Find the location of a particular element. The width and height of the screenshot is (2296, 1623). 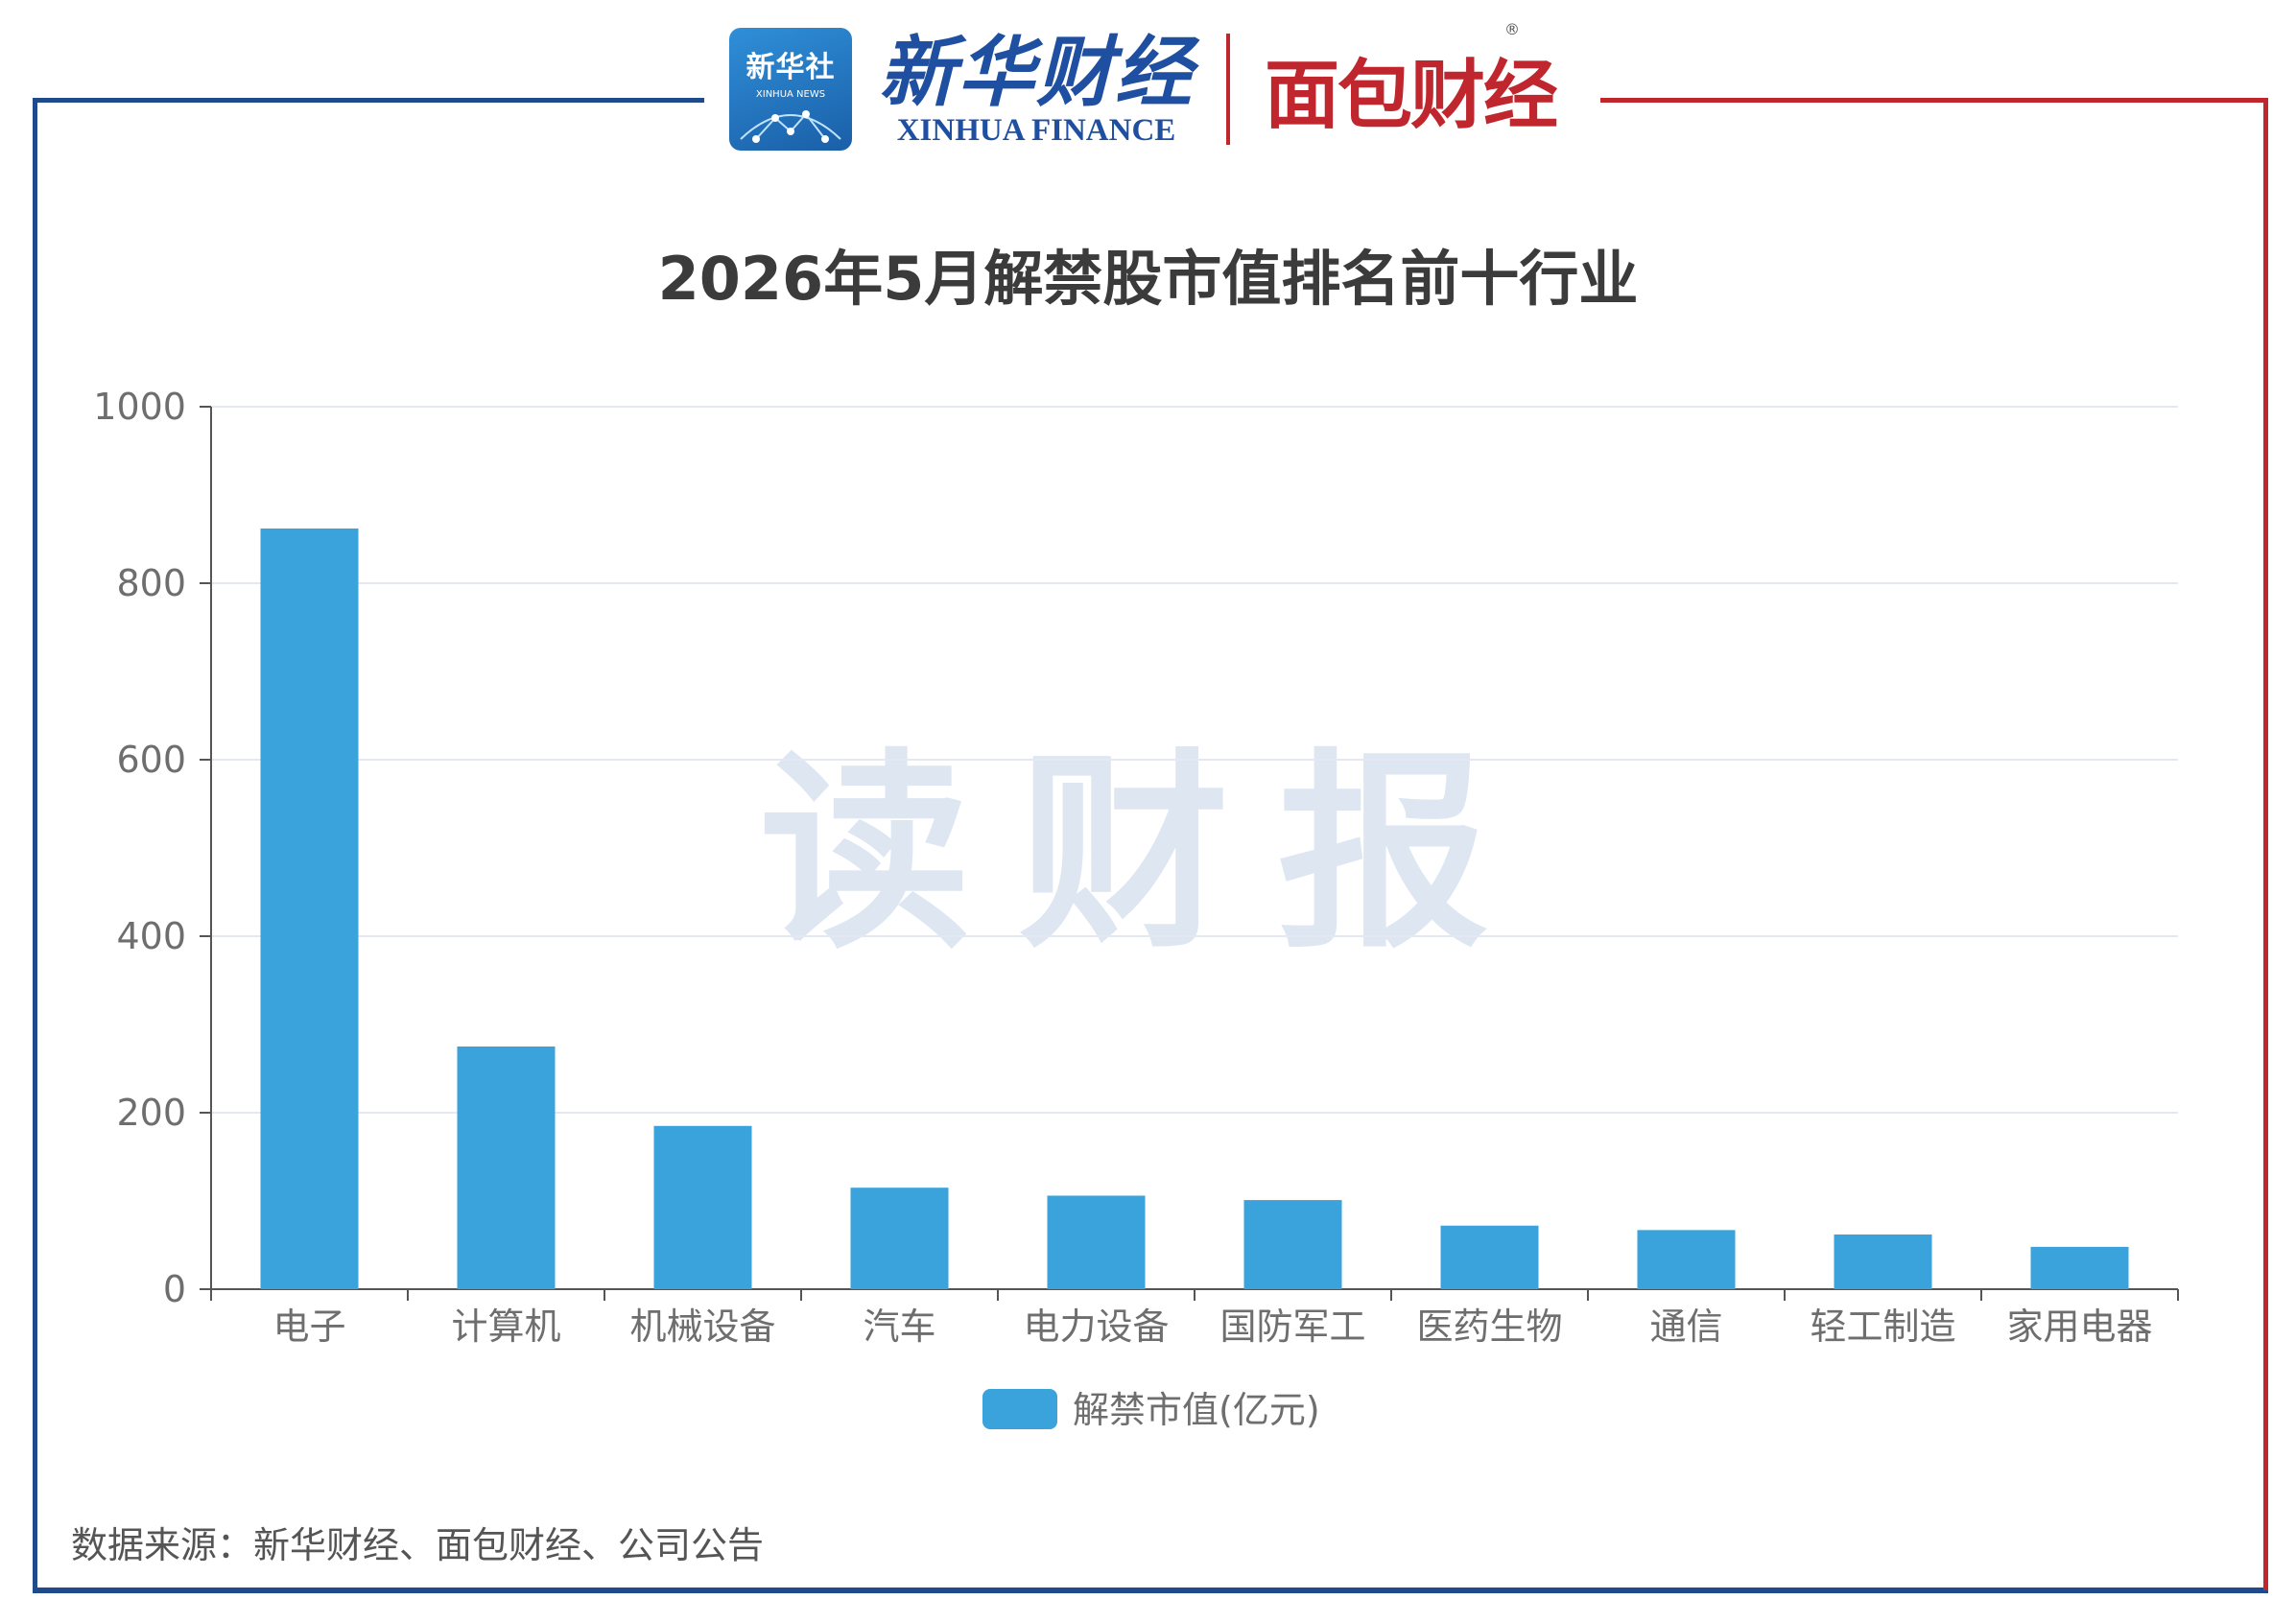

xinhua-finance-en: XINHUA FINANCE is located at coordinates (1036, 130).